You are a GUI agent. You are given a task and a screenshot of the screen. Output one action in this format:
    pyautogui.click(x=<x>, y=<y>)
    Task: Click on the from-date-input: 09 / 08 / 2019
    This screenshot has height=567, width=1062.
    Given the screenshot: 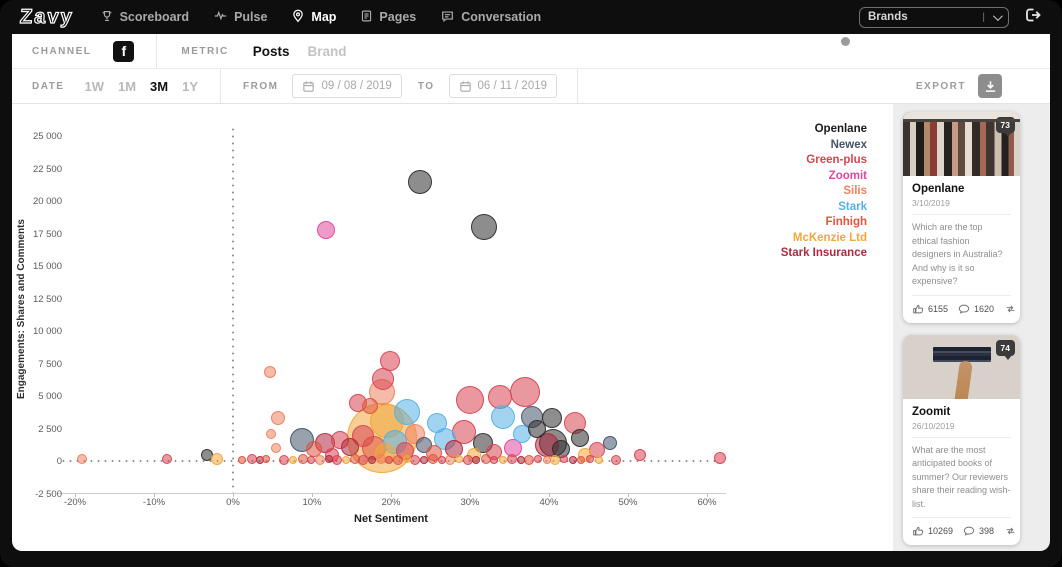 What is the action you would take?
    pyautogui.click(x=347, y=86)
    